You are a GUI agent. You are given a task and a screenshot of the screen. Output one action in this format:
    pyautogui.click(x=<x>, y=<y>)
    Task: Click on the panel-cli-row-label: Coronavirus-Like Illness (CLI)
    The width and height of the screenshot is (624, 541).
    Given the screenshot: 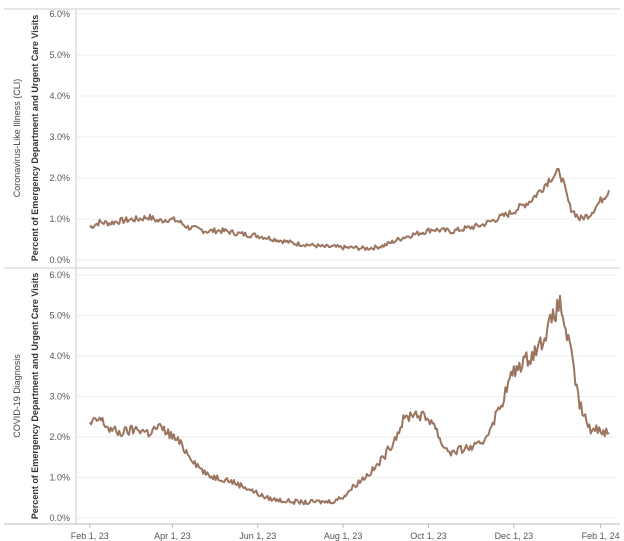 What is the action you would take?
    pyautogui.click(x=17, y=138)
    